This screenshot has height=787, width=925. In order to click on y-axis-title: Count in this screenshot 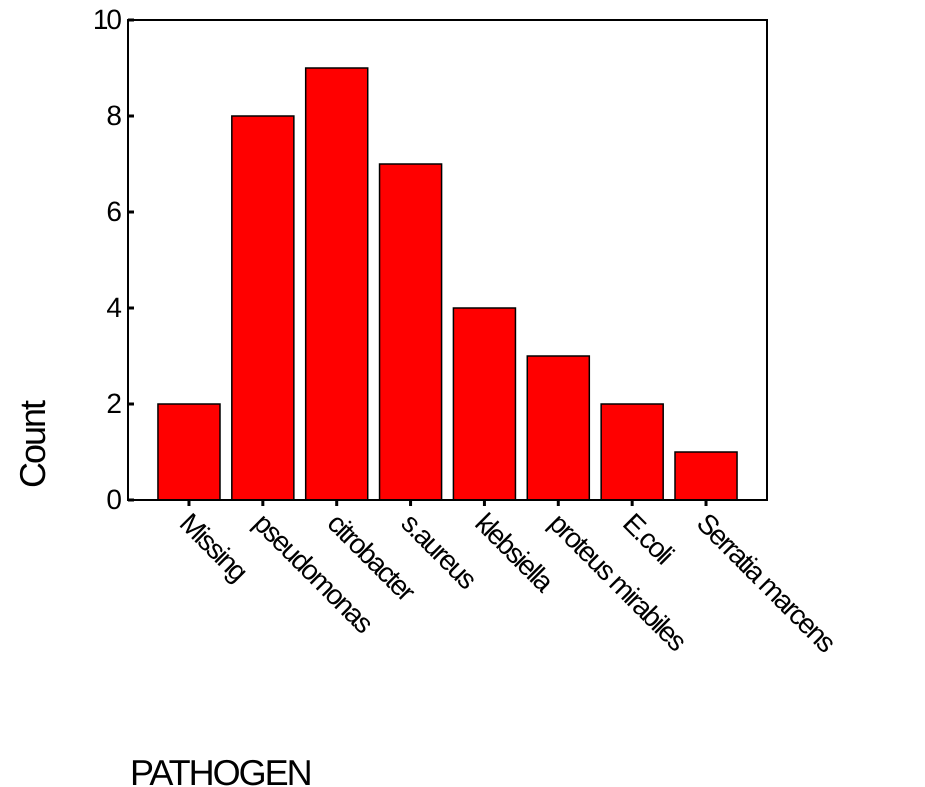, I will do `click(32, 444)`.